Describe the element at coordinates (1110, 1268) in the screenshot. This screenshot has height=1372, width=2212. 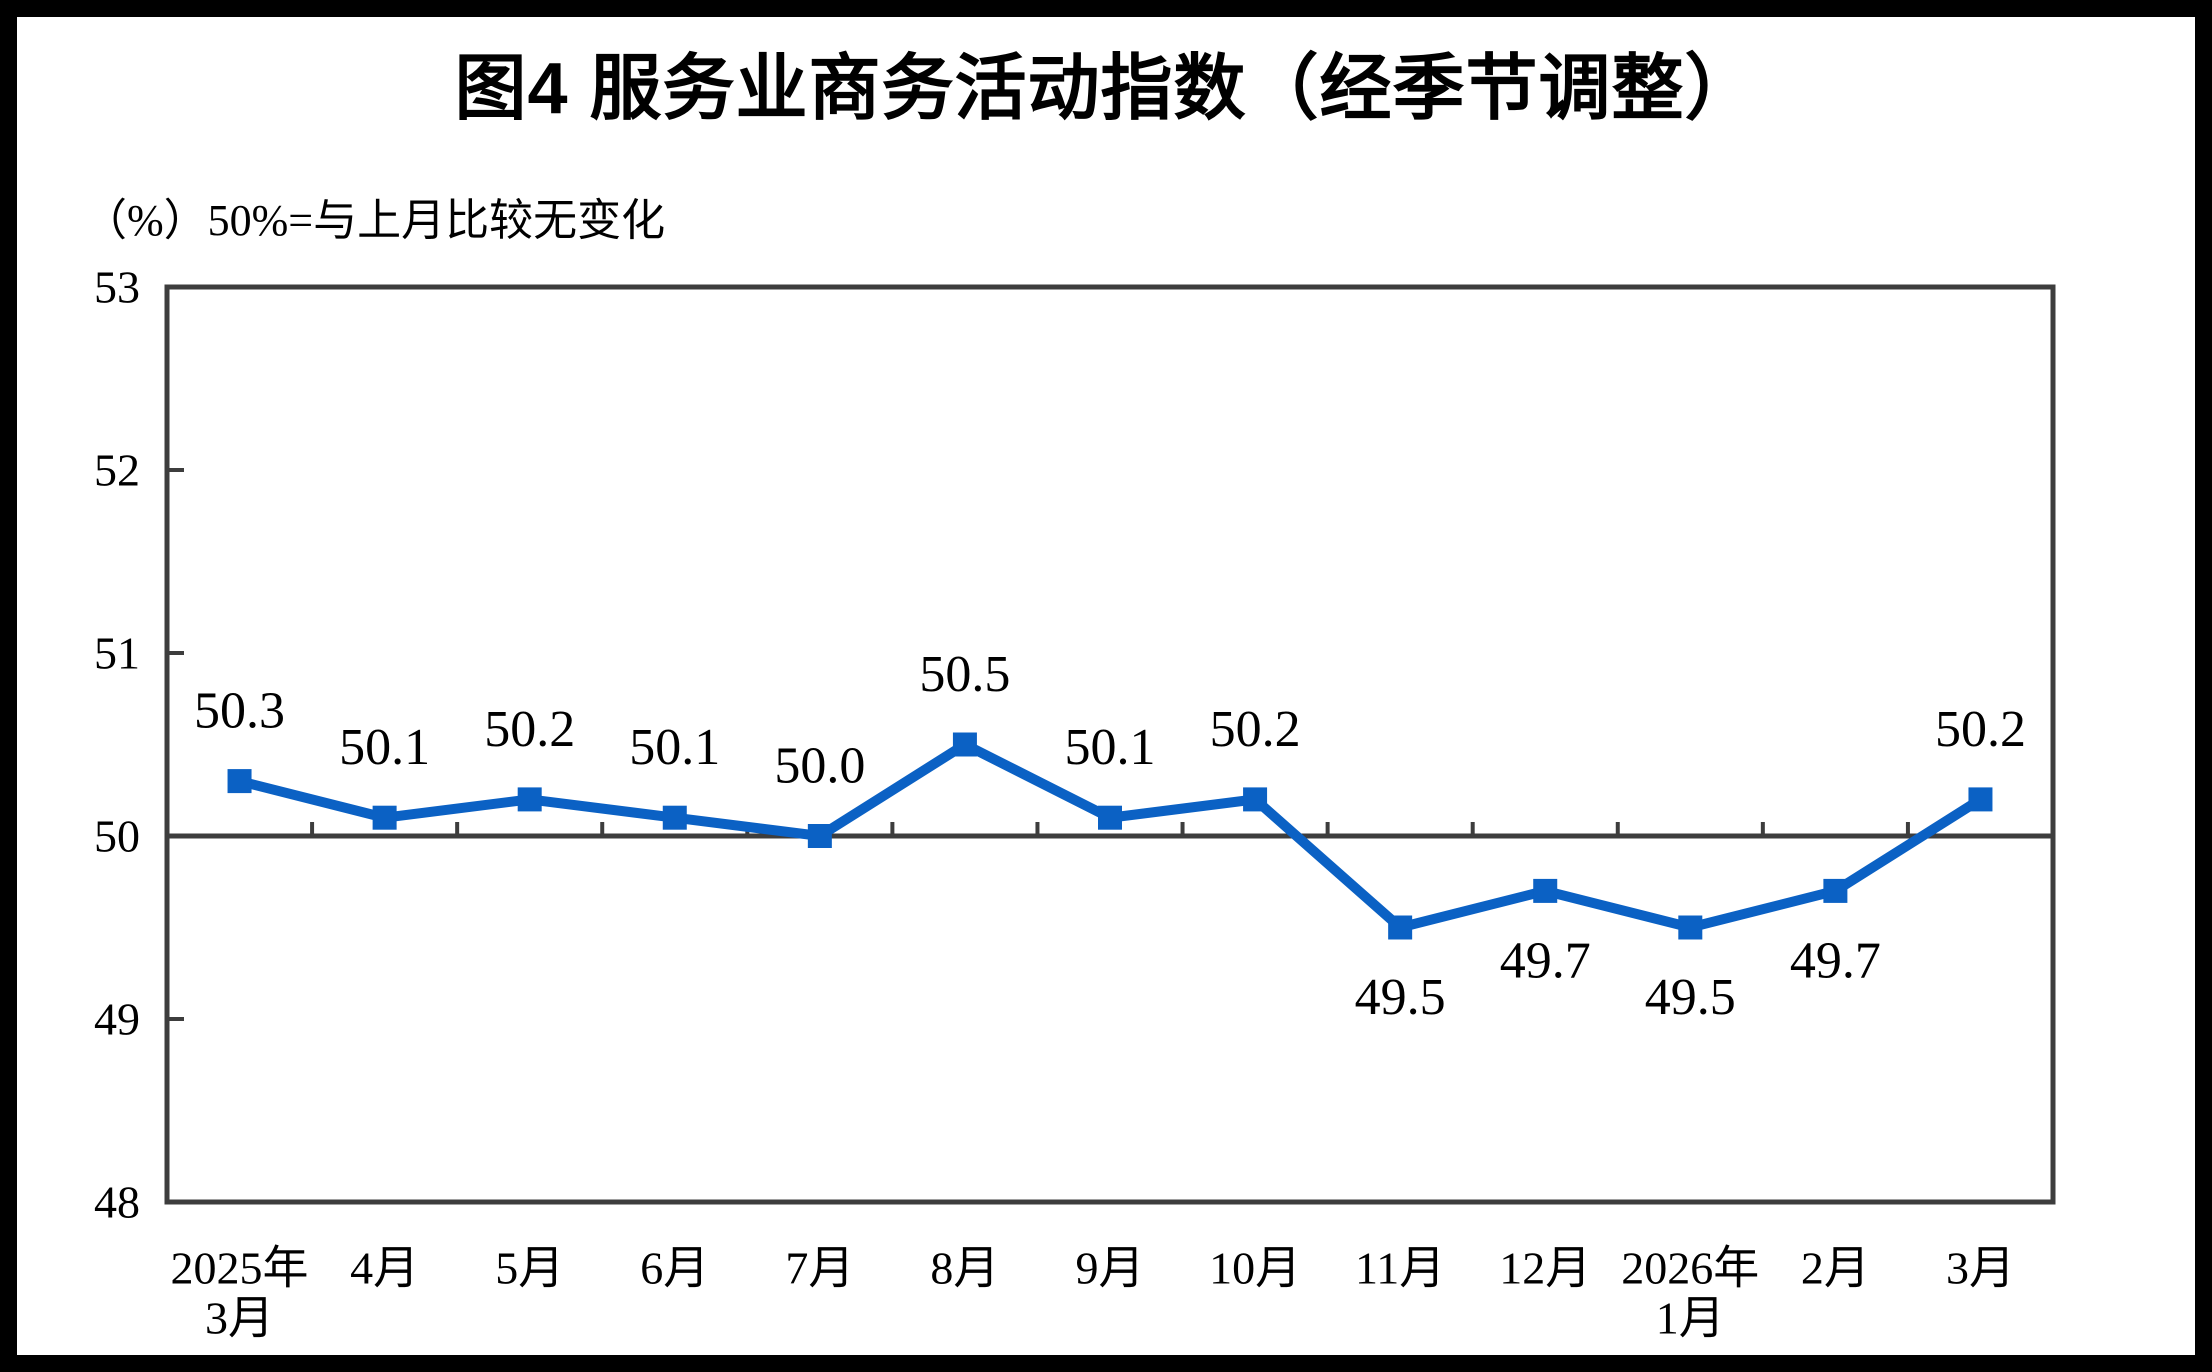
I see `x-axis-label: 9月` at that location.